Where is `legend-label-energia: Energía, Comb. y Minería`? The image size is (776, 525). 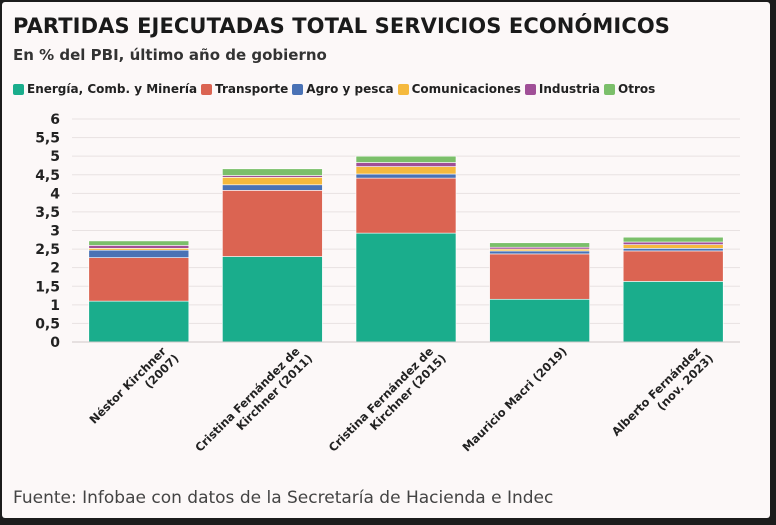 legend-label-energia: Energía, Comb. y Minería is located at coordinates (112, 89).